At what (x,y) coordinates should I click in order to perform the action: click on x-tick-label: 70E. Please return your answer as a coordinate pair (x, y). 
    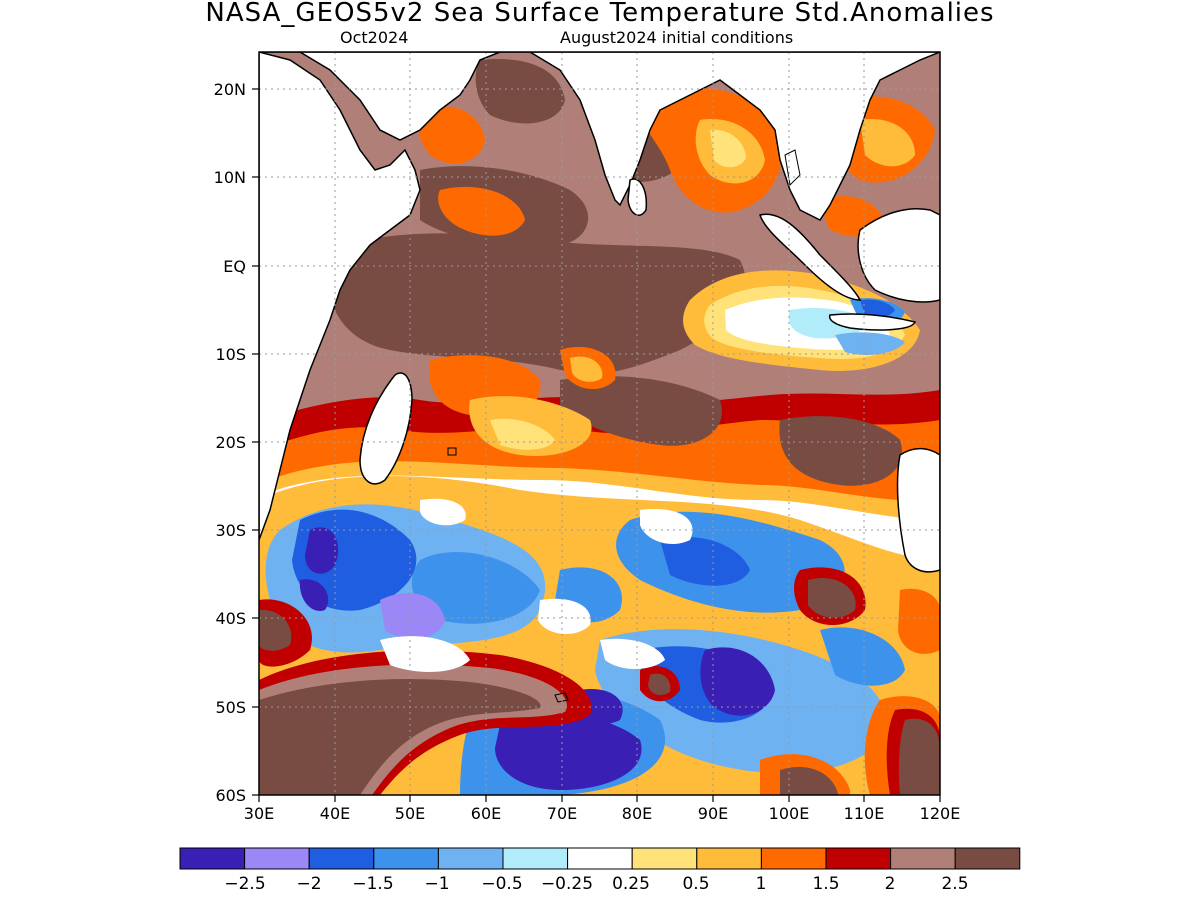
    Looking at the image, I should click on (562, 813).